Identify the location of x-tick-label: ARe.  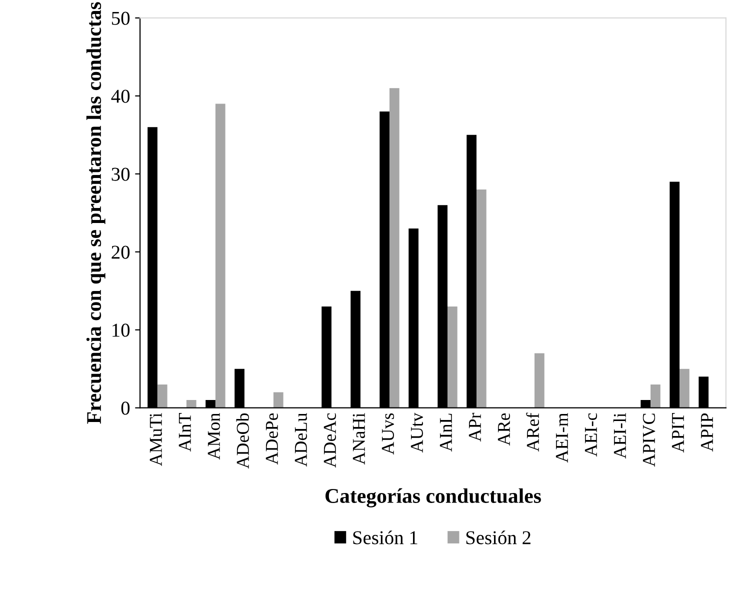
(504, 429).